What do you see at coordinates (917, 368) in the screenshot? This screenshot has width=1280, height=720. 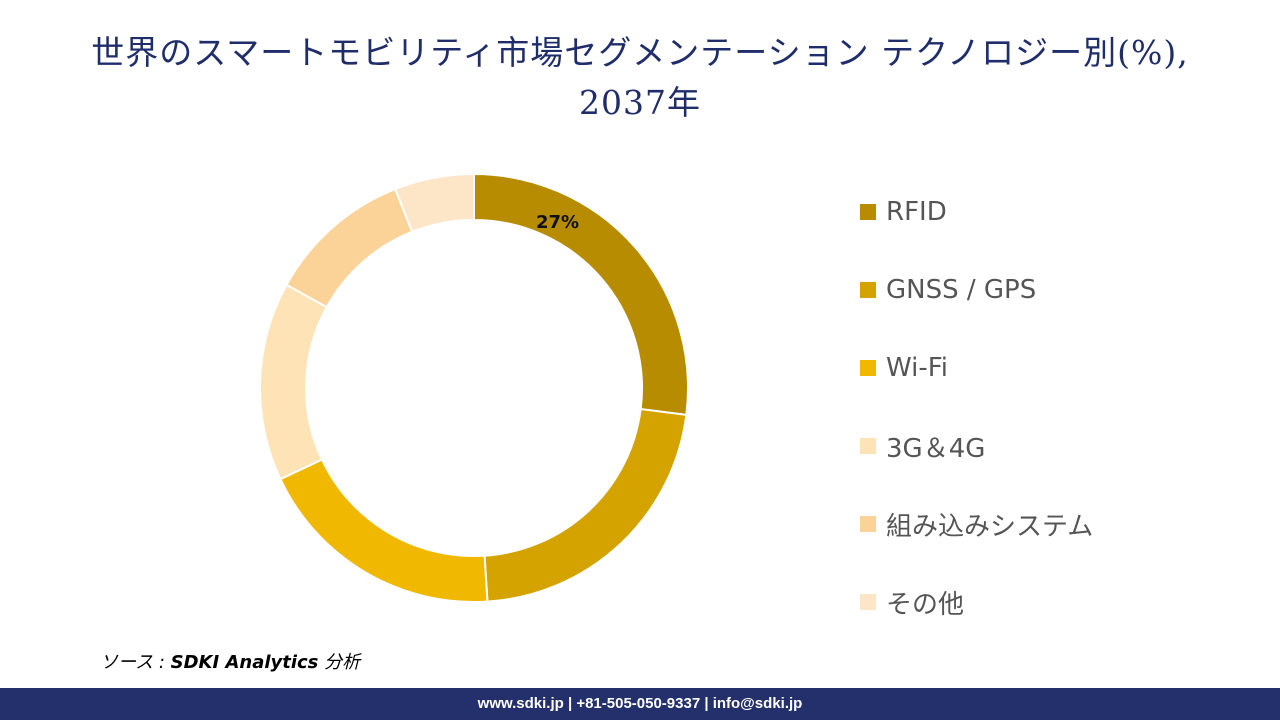 I see `legend-label: Wi-Fi` at bounding box center [917, 368].